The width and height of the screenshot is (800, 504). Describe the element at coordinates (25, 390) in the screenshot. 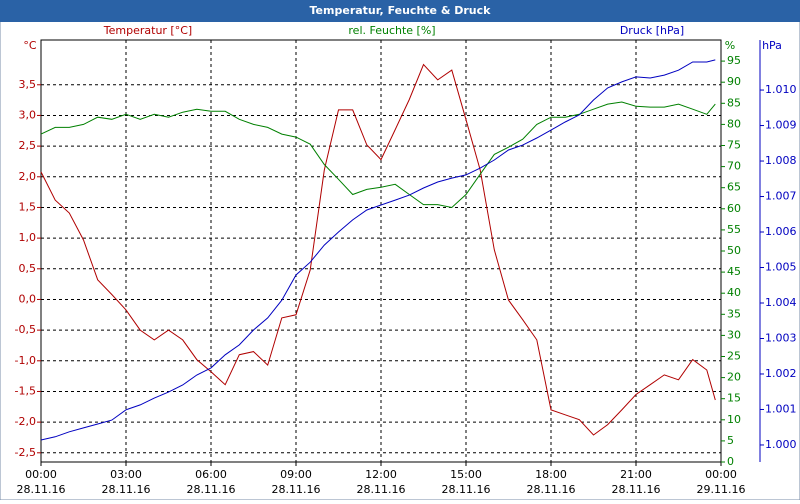

I see `y-tick-label: -1,5` at that location.